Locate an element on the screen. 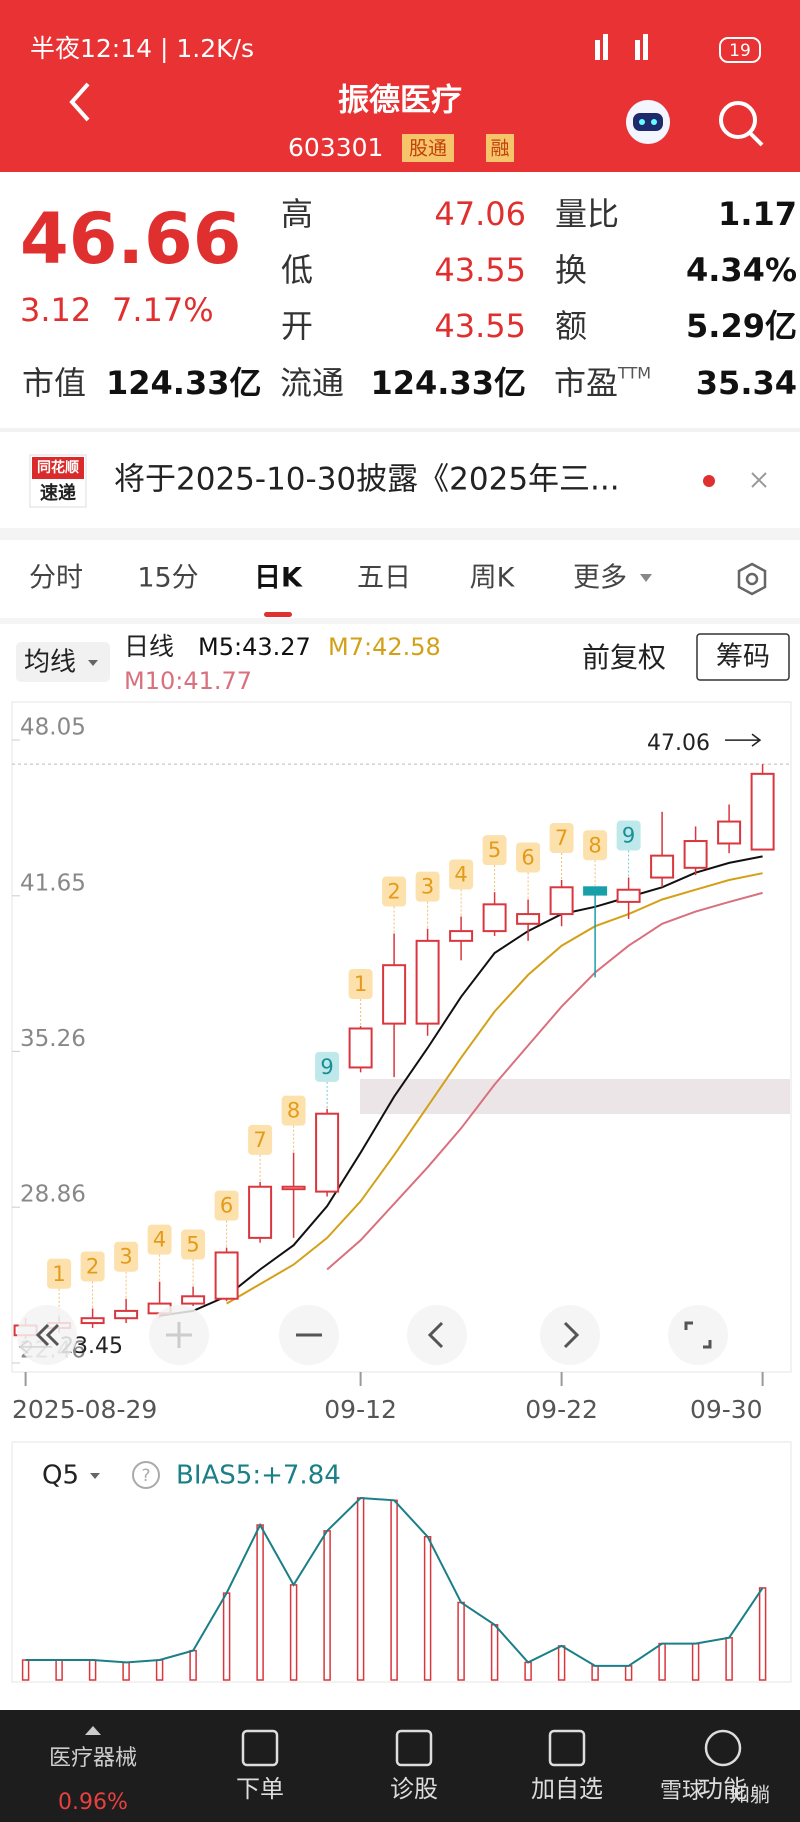 The image size is (800, 1822). marker: 6 is located at coordinates (226, 1206).